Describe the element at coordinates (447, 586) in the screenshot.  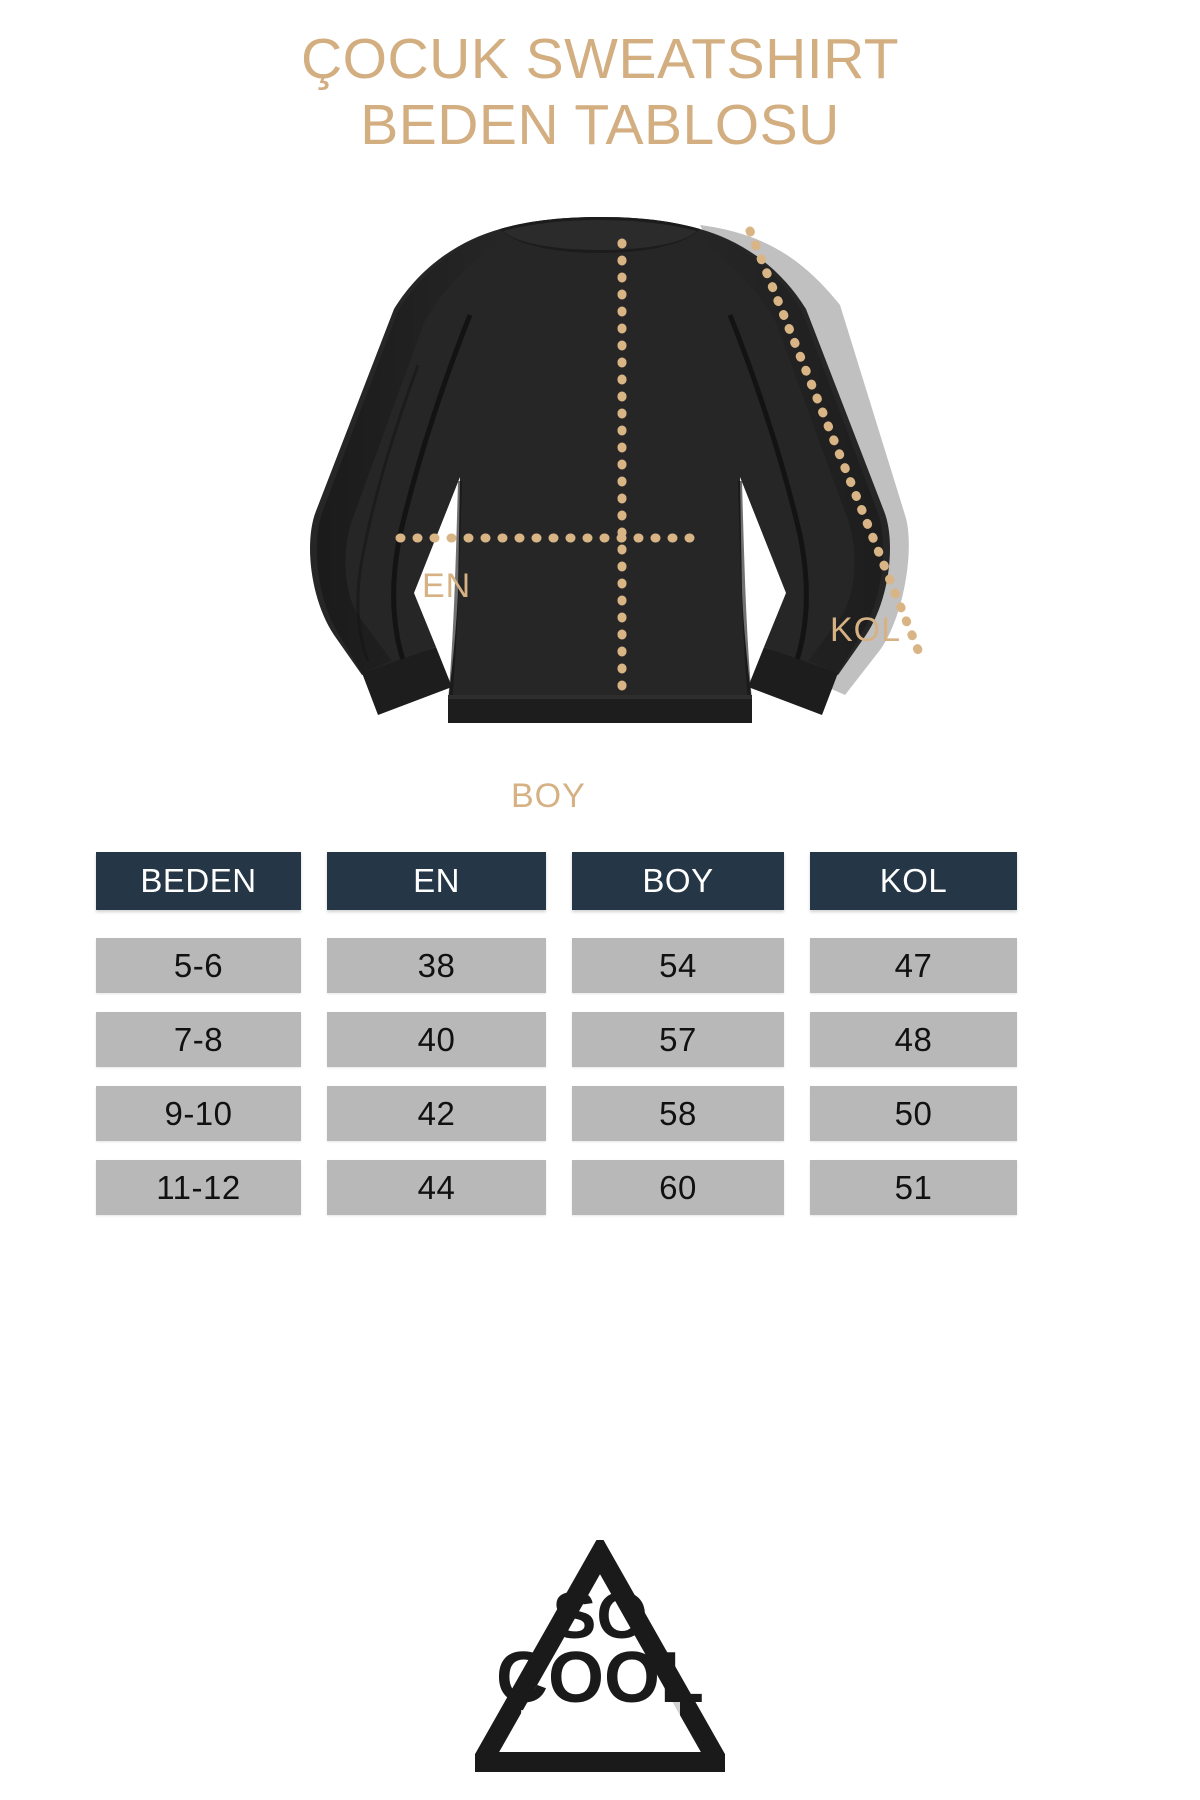
I see `measure-label-width: EN` at that location.